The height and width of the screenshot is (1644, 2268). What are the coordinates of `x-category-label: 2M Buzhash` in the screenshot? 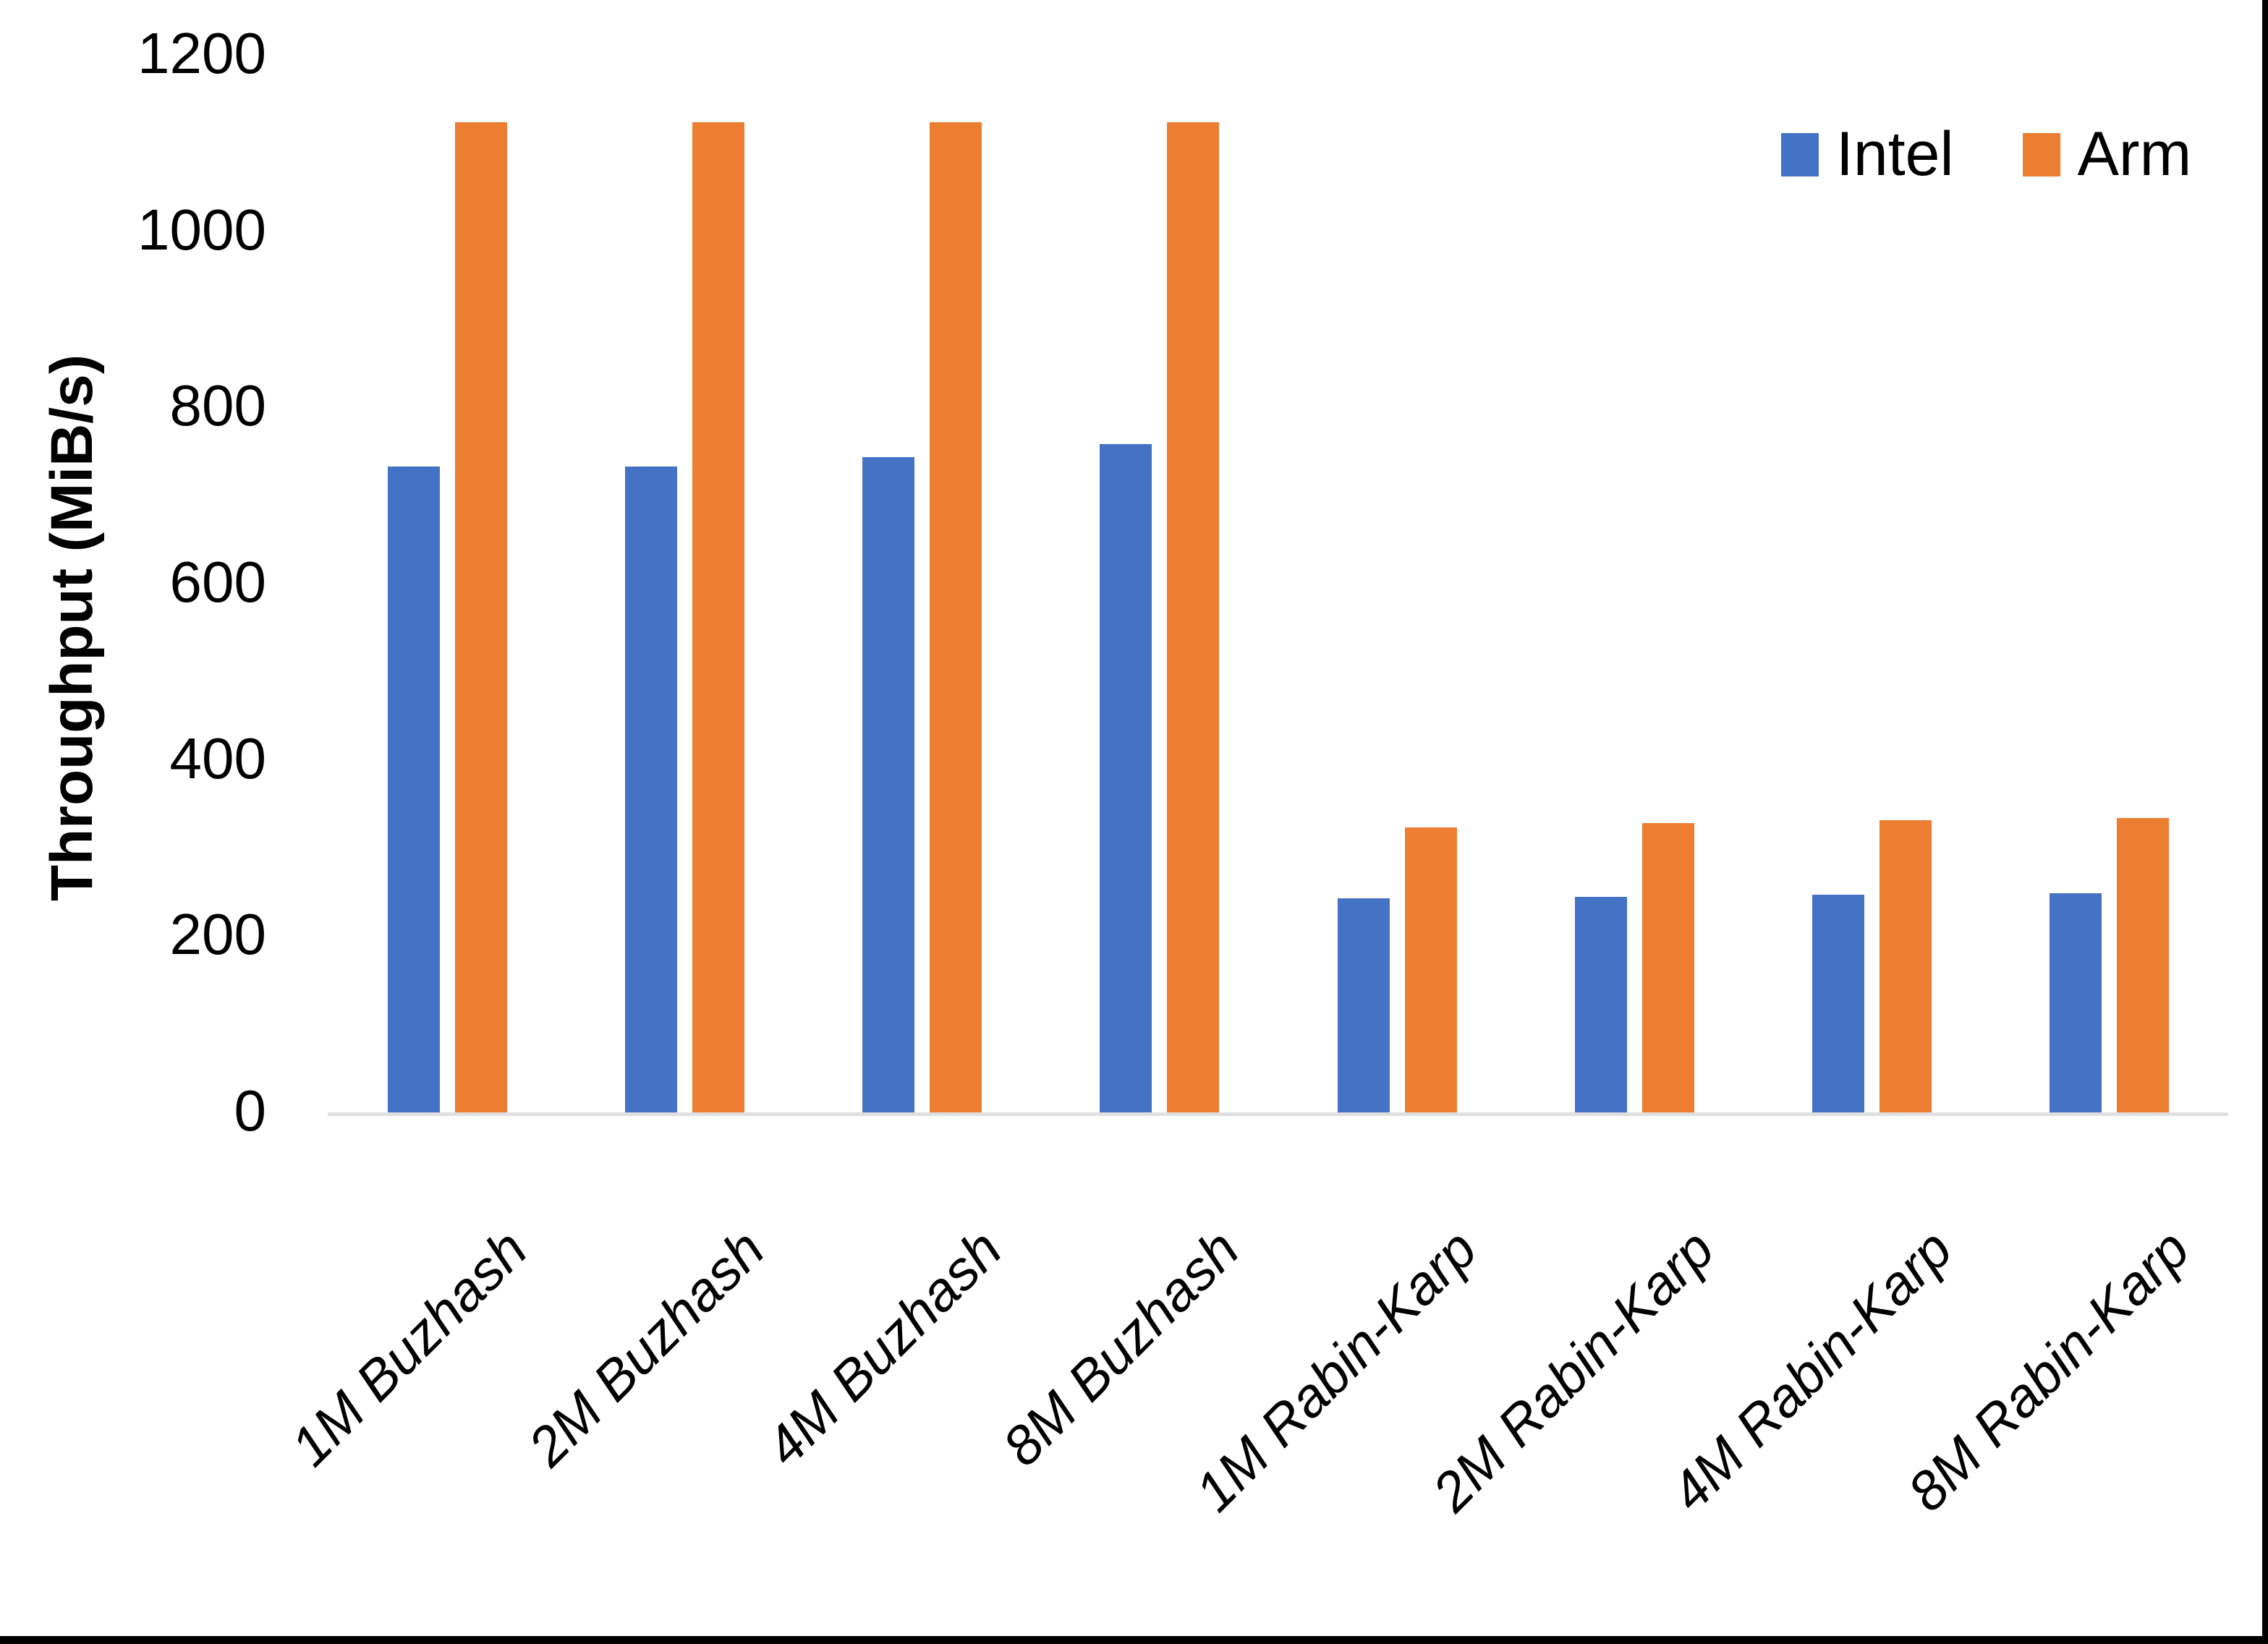 It's located at (646, 1348).